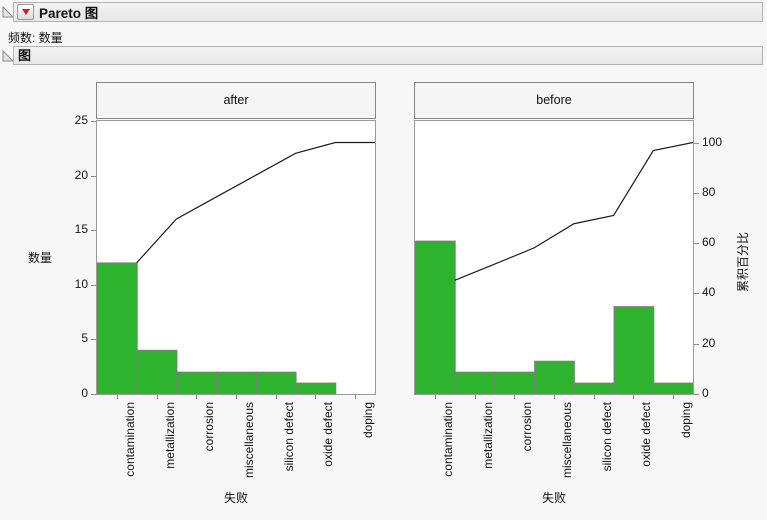 Image resolution: width=767 pixels, height=520 pixels. I want to click on section-title: 图, so click(25, 55).